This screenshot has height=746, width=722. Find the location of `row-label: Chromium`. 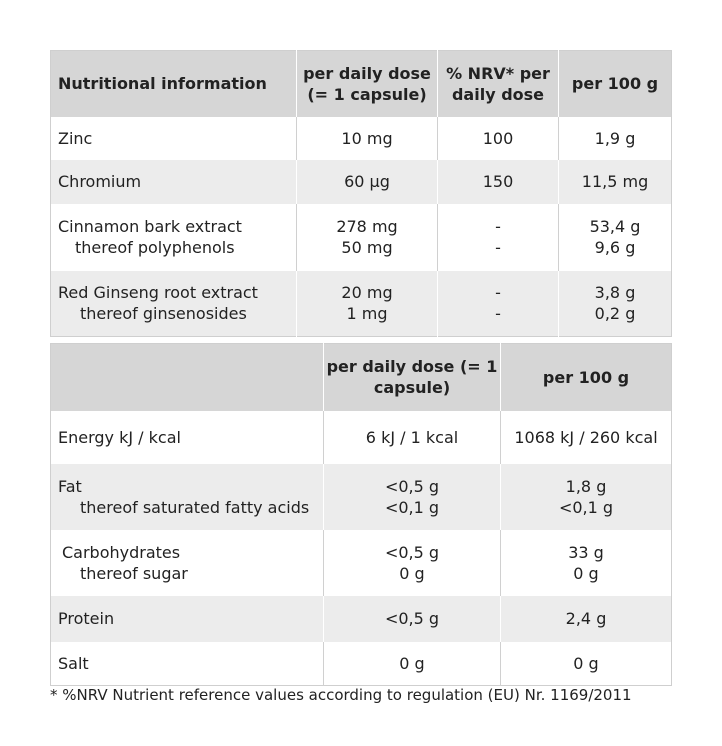

row-label: Chromium is located at coordinates (173, 181).